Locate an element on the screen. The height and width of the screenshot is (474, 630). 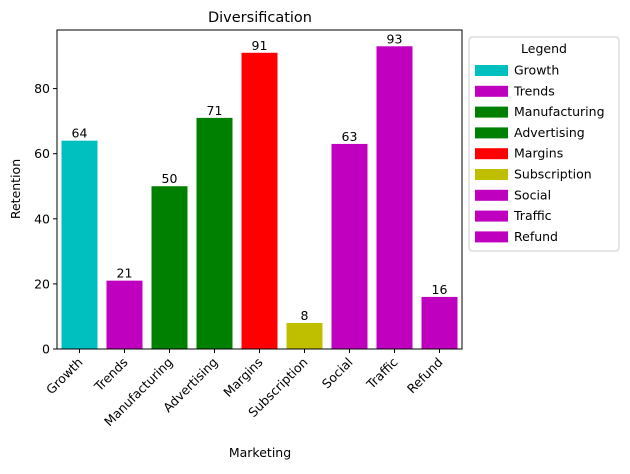
legend-entry-label: Advertising is located at coordinates (549, 132).